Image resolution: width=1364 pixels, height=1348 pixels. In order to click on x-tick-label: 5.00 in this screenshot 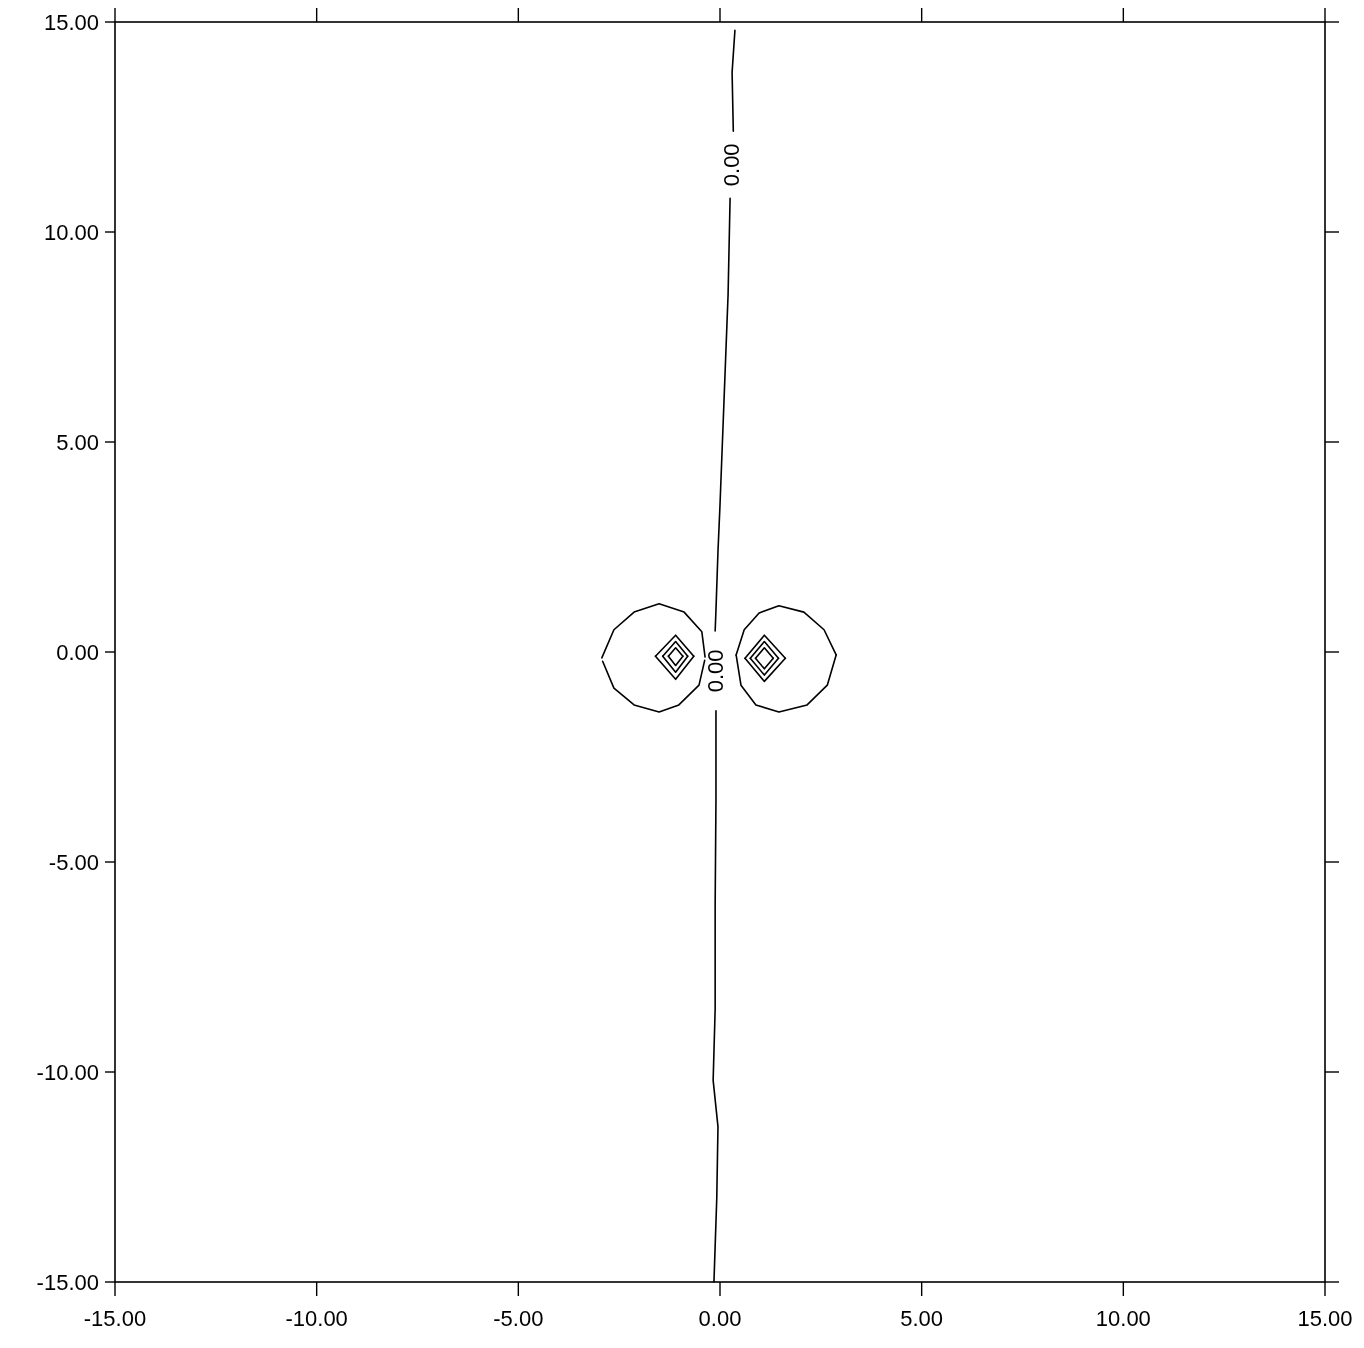, I will do `click(922, 1318)`.